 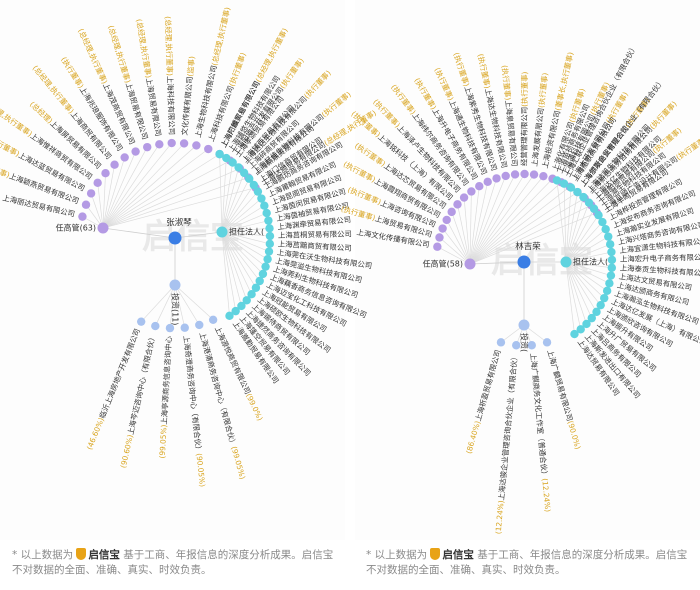 I want to click on company-label: 上海奇澄商务咨询中心（有限合伙）(90.05%), so click(x=194, y=411).